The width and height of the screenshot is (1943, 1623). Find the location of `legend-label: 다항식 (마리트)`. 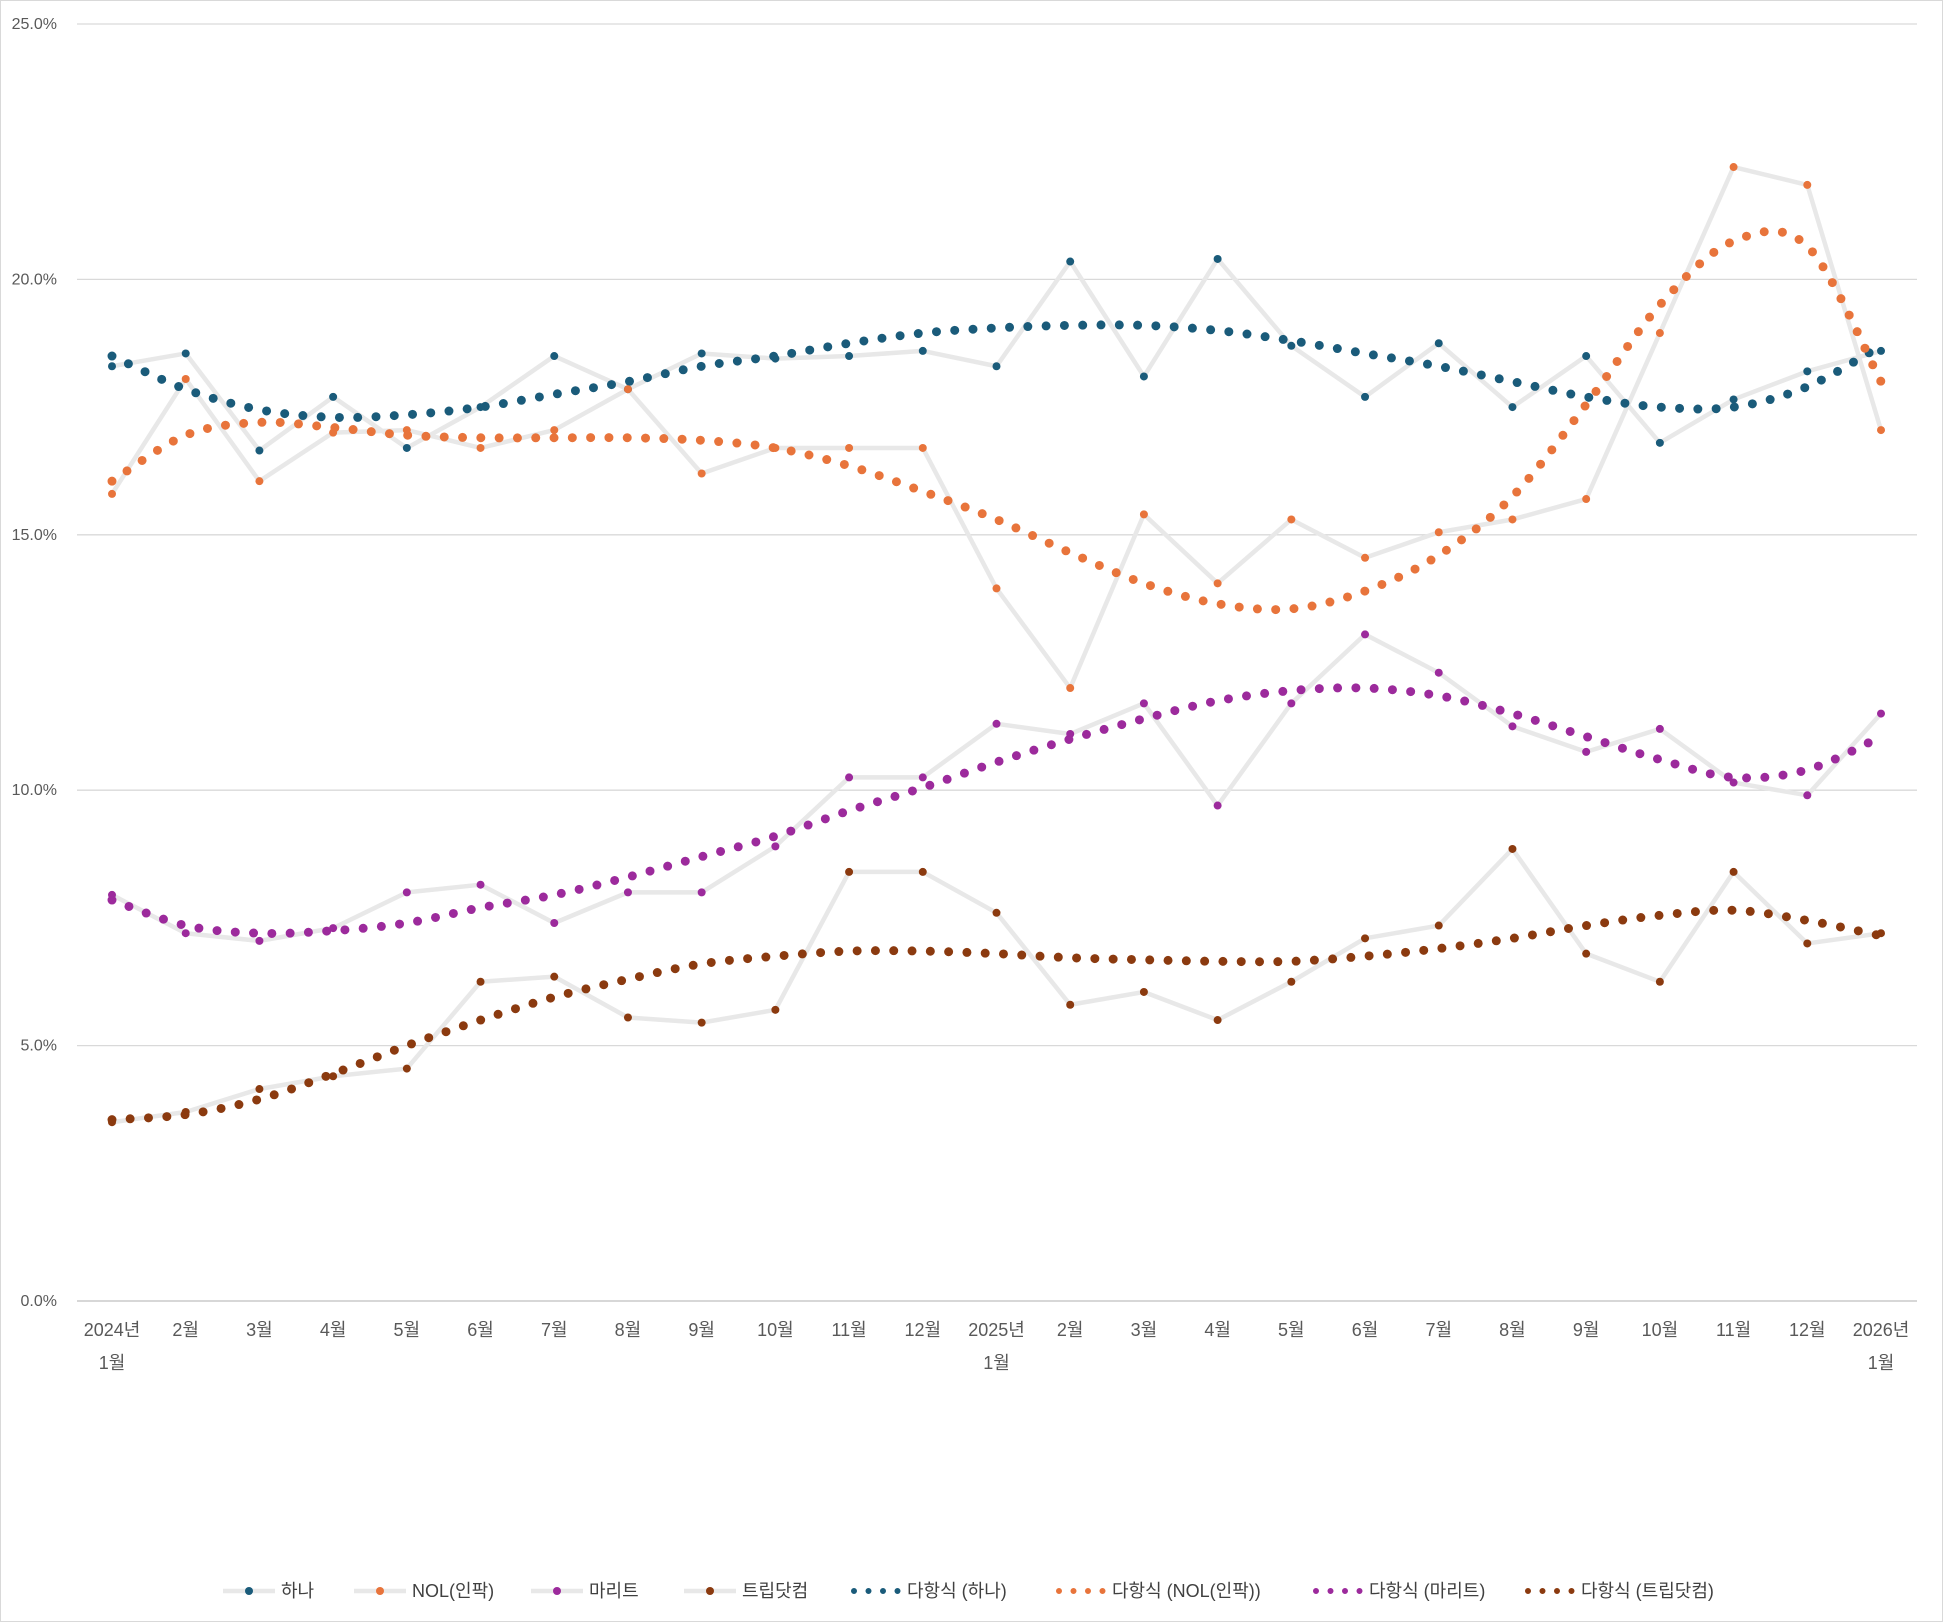

legend-label: 다항식 (마리트) is located at coordinates (1427, 1591).